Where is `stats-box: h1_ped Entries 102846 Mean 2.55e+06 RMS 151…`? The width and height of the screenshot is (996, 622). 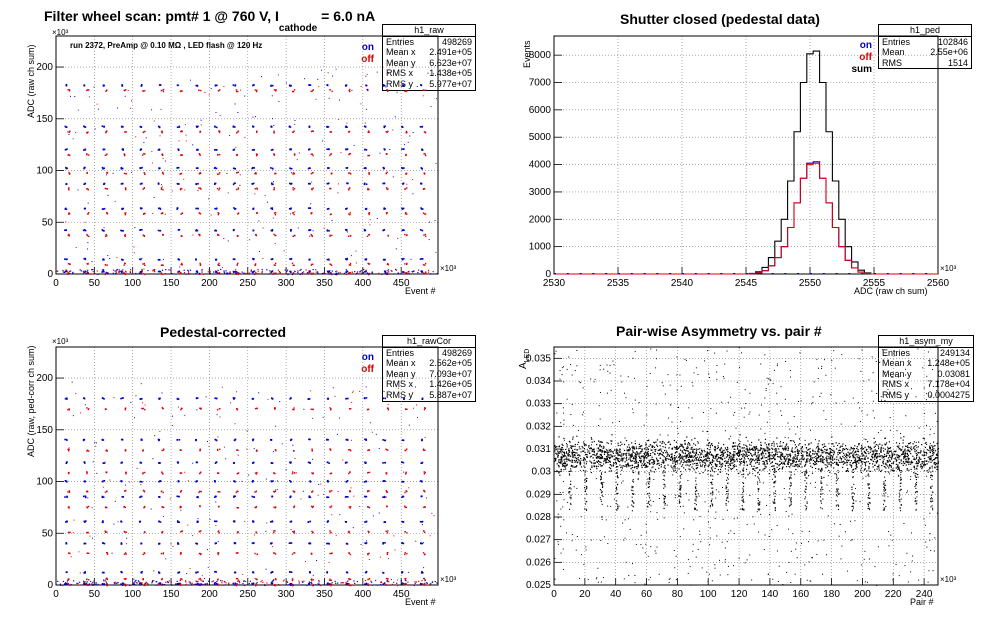 stats-box: h1_ped Entries 102846 Mean 2.55e+06 RMS 151… is located at coordinates (925, 47).